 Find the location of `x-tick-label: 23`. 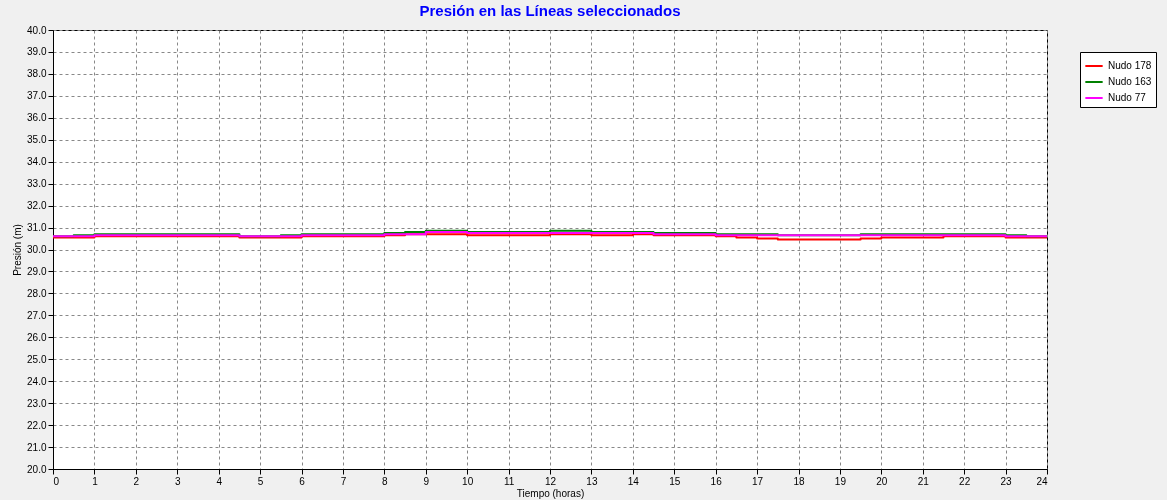

x-tick-label: 23 is located at coordinates (1006, 481).